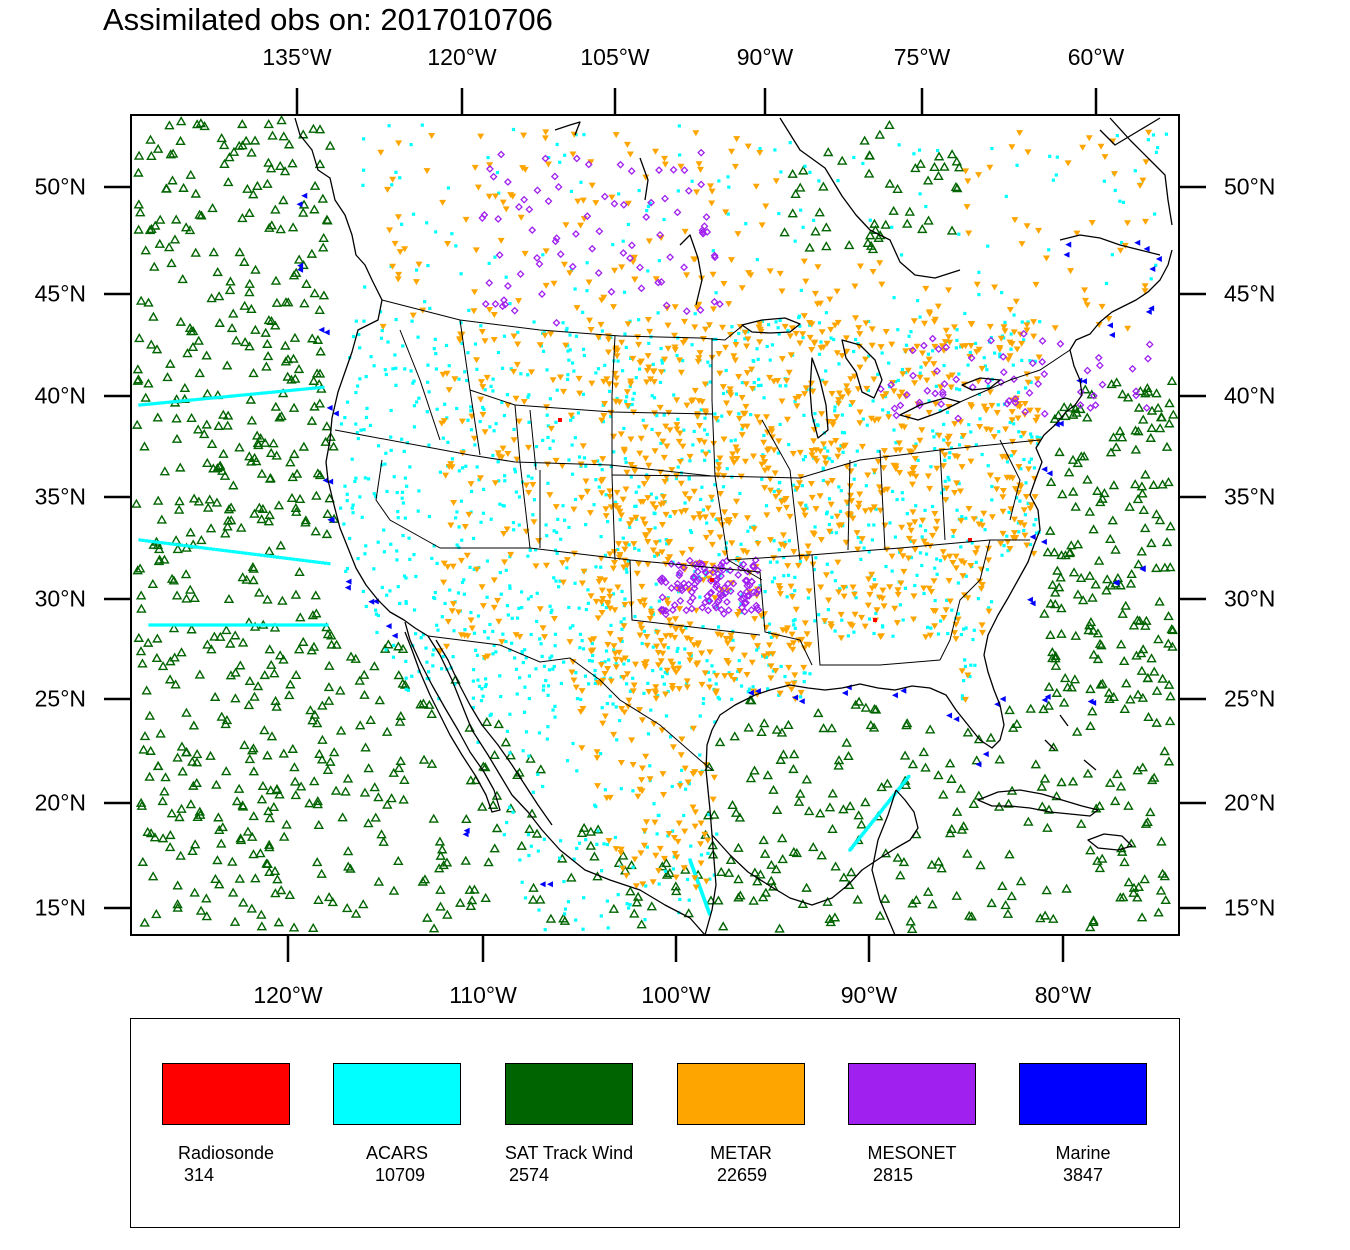 The height and width of the screenshot is (1250, 1350). What do you see at coordinates (893, 1175) in the screenshot?
I see `legend-count-mesonet: 2815` at bounding box center [893, 1175].